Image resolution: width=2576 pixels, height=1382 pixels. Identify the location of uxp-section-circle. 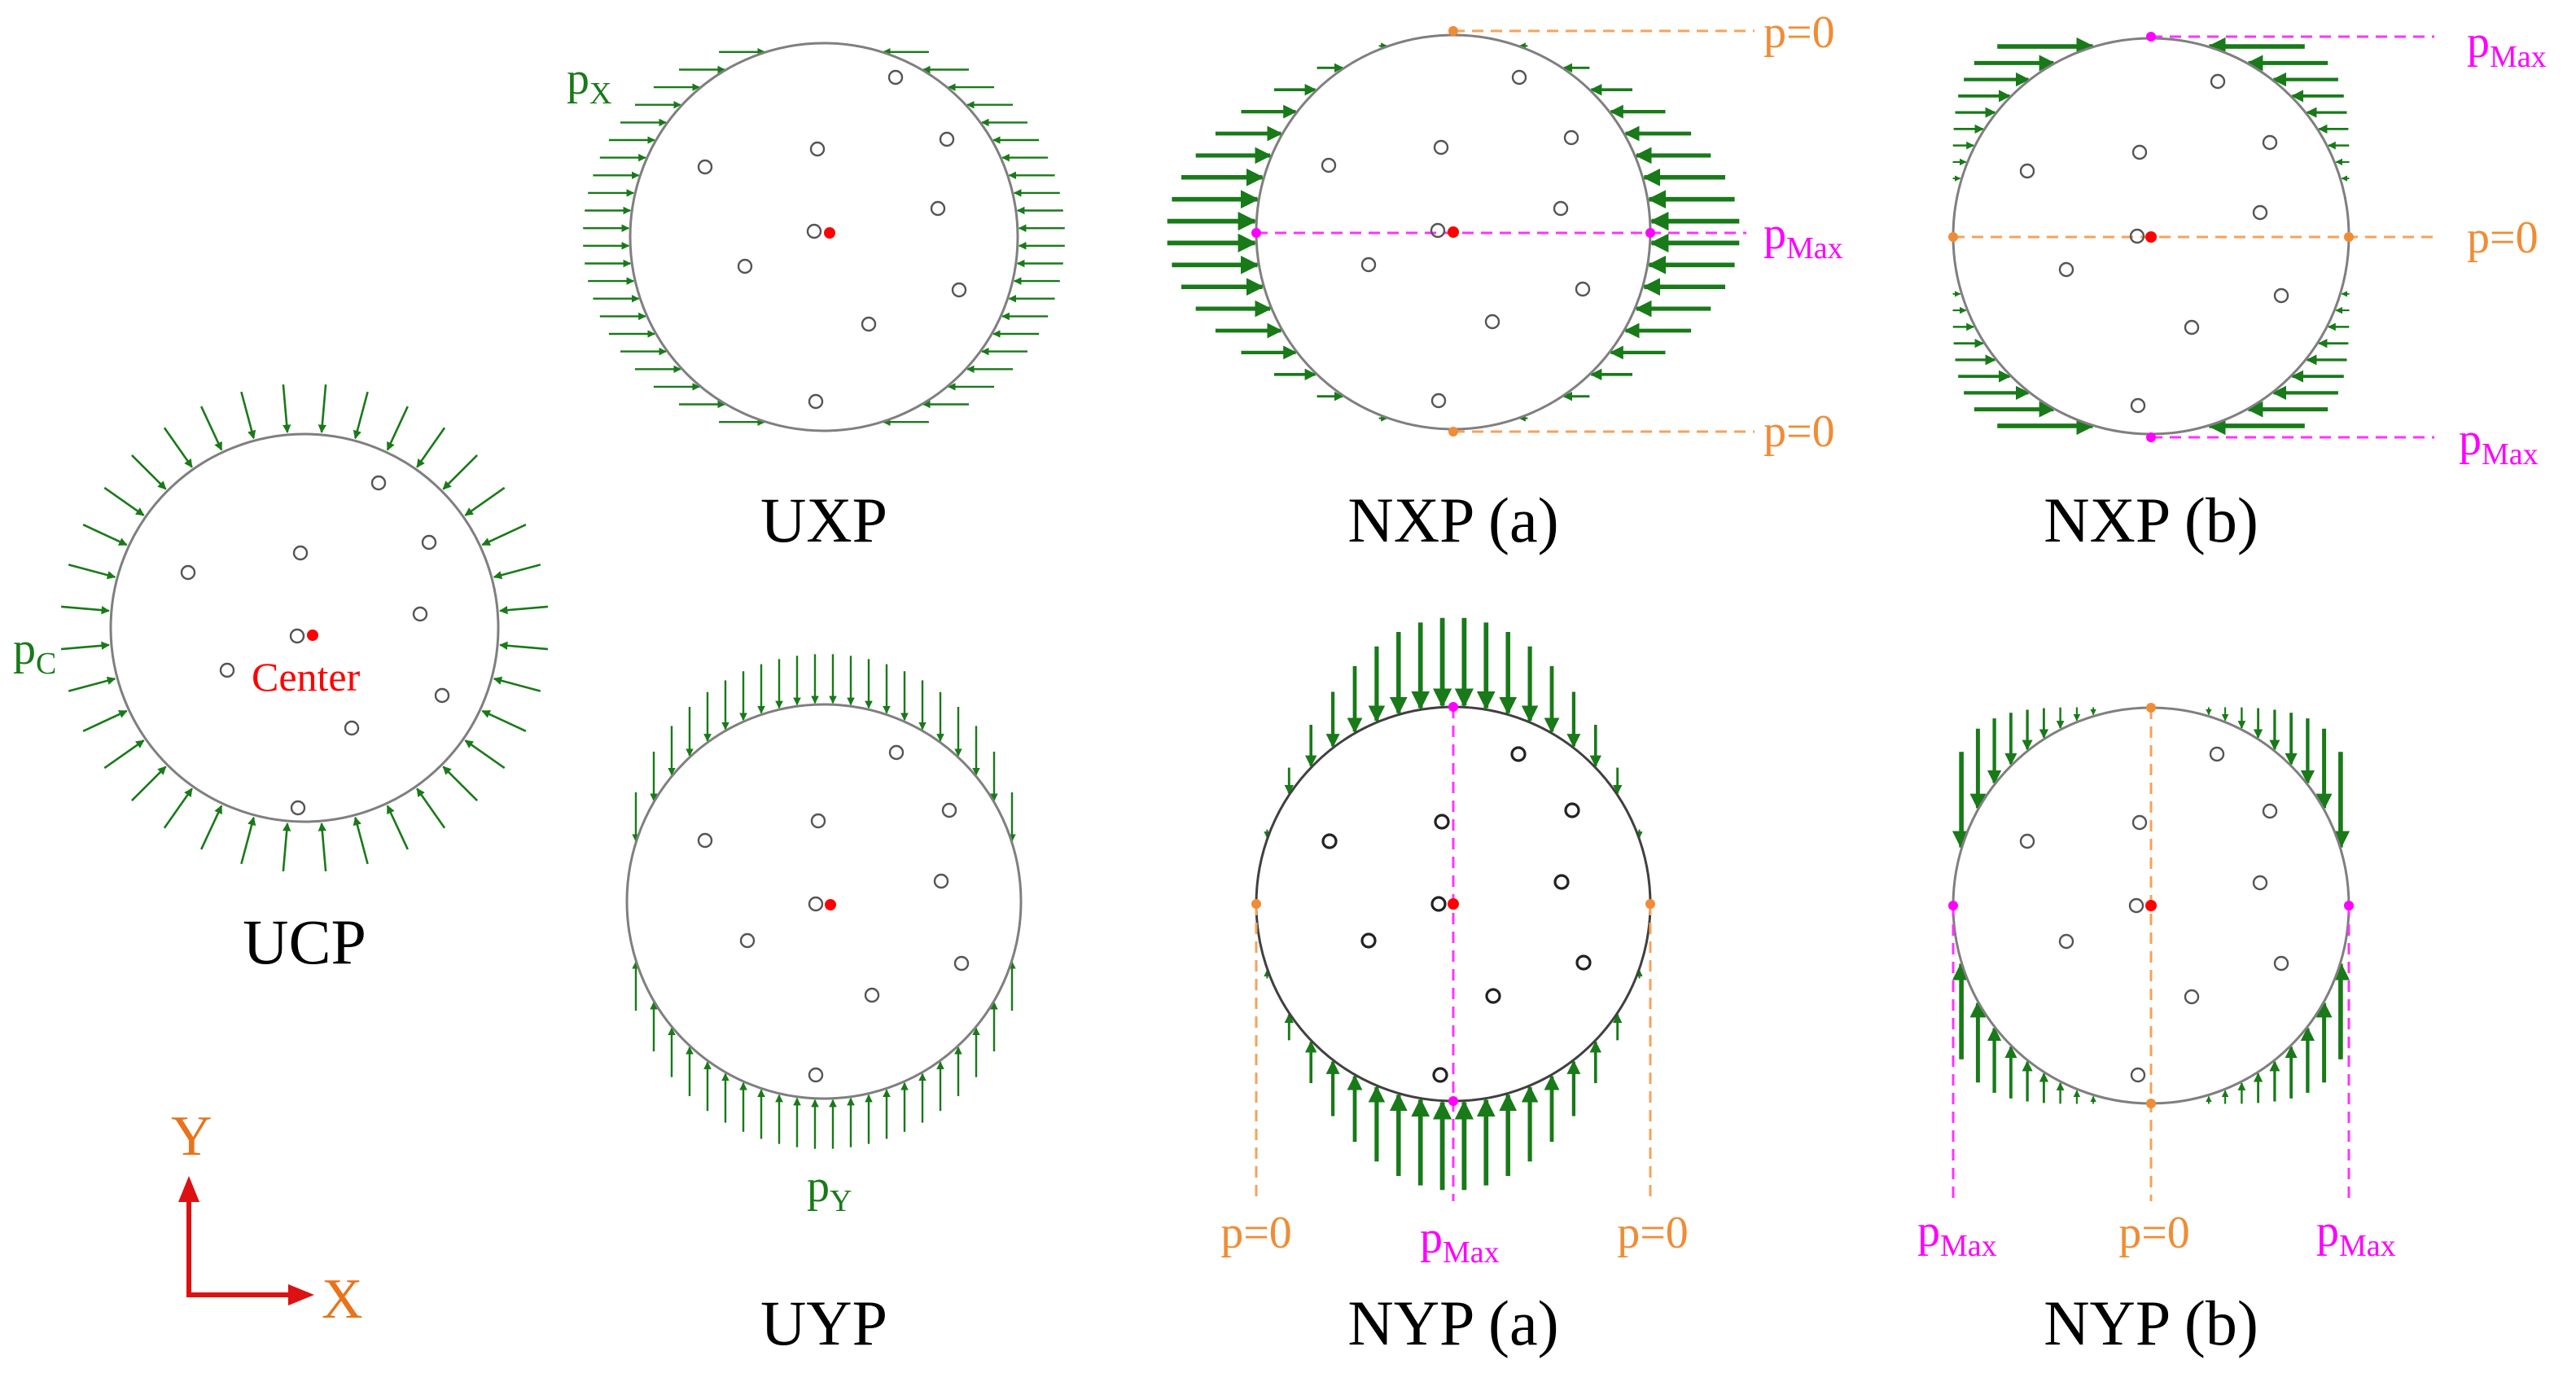
(824, 237).